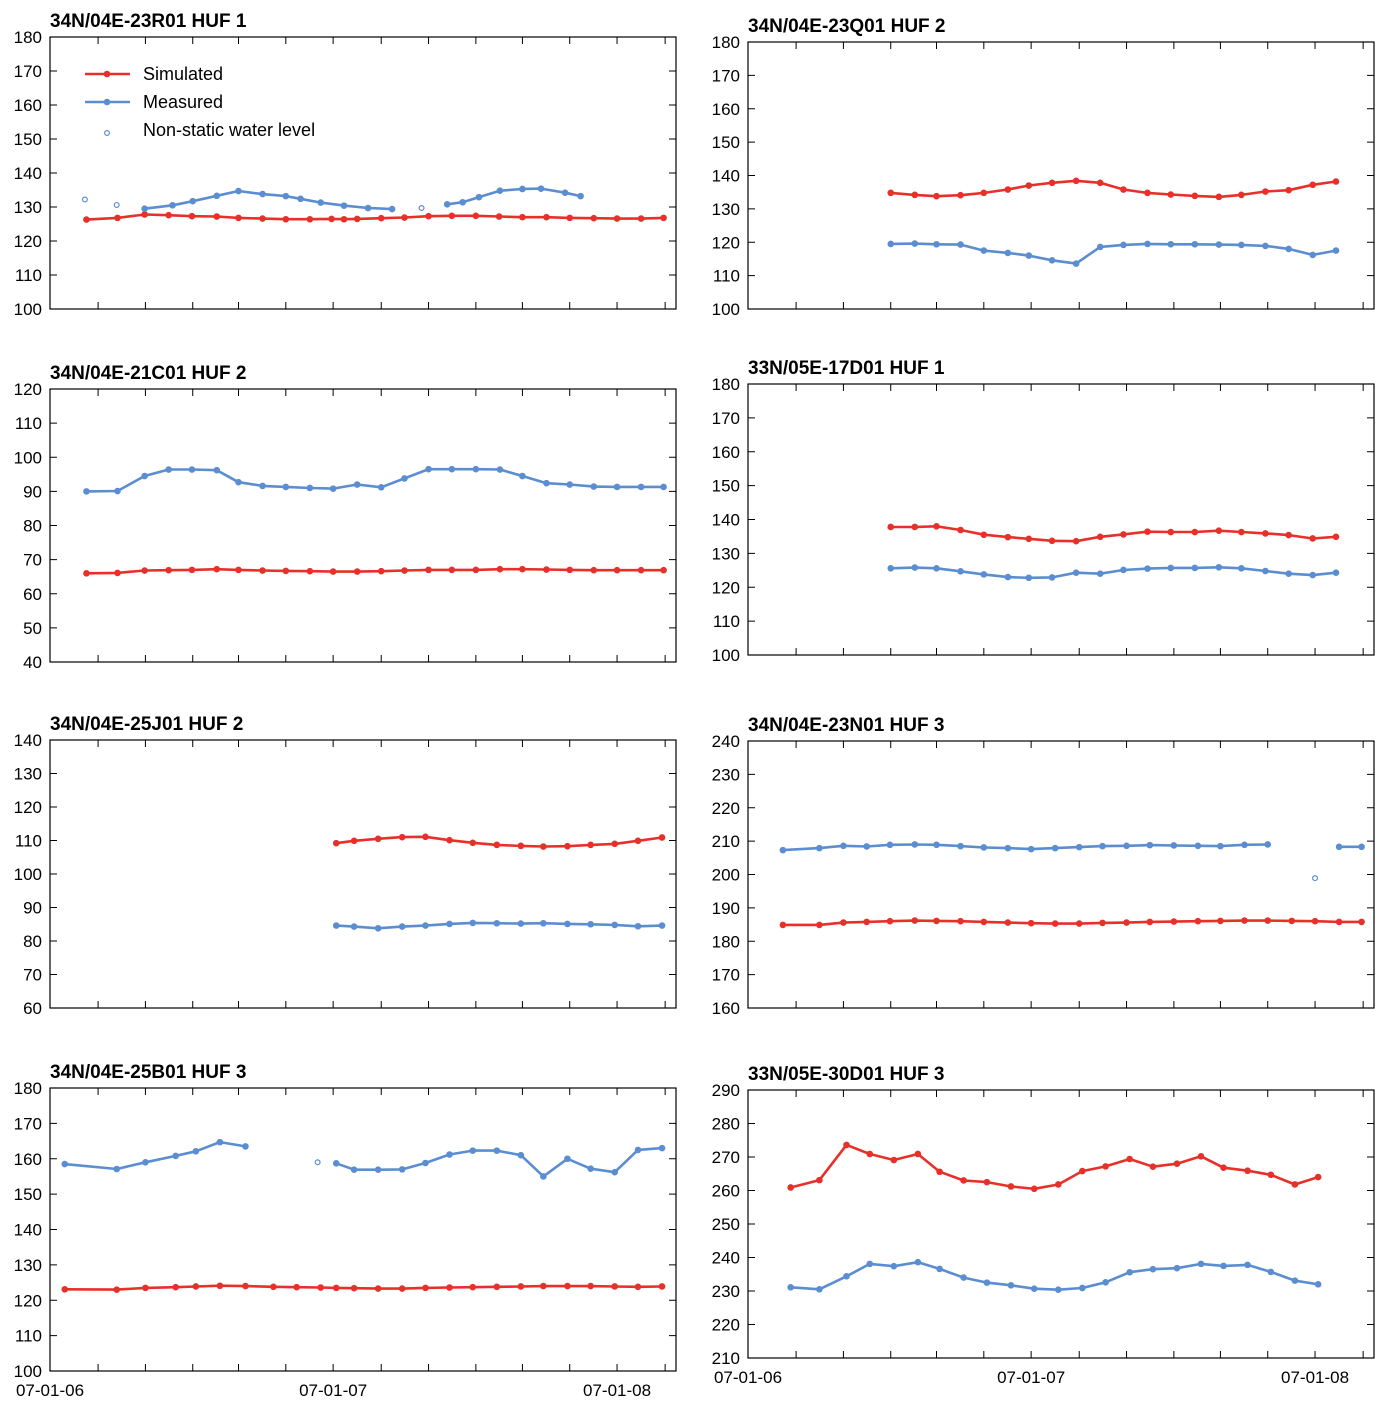  What do you see at coordinates (375, 571) in the screenshot?
I see `series-simulated` at bounding box center [375, 571].